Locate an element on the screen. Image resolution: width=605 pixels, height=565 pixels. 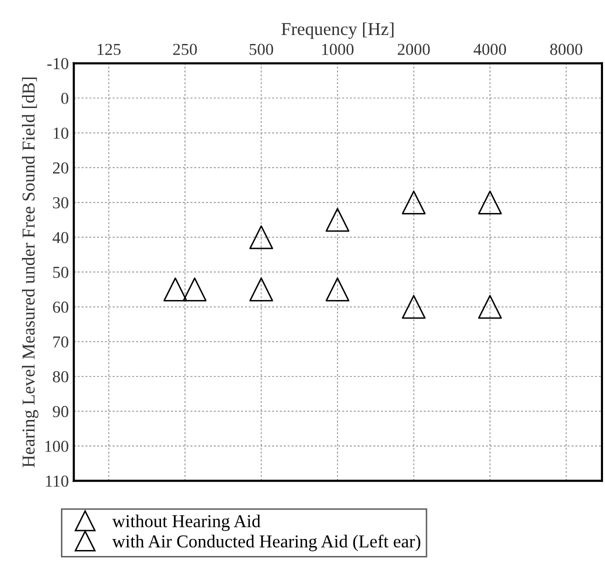
x-tick-label: 8000 is located at coordinates (566, 50).